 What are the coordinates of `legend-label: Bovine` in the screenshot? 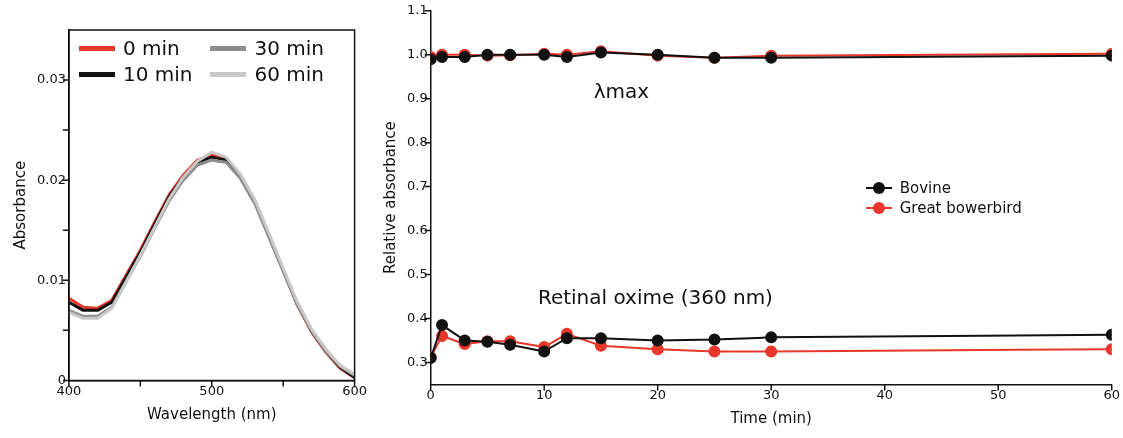 It's located at (925, 187).